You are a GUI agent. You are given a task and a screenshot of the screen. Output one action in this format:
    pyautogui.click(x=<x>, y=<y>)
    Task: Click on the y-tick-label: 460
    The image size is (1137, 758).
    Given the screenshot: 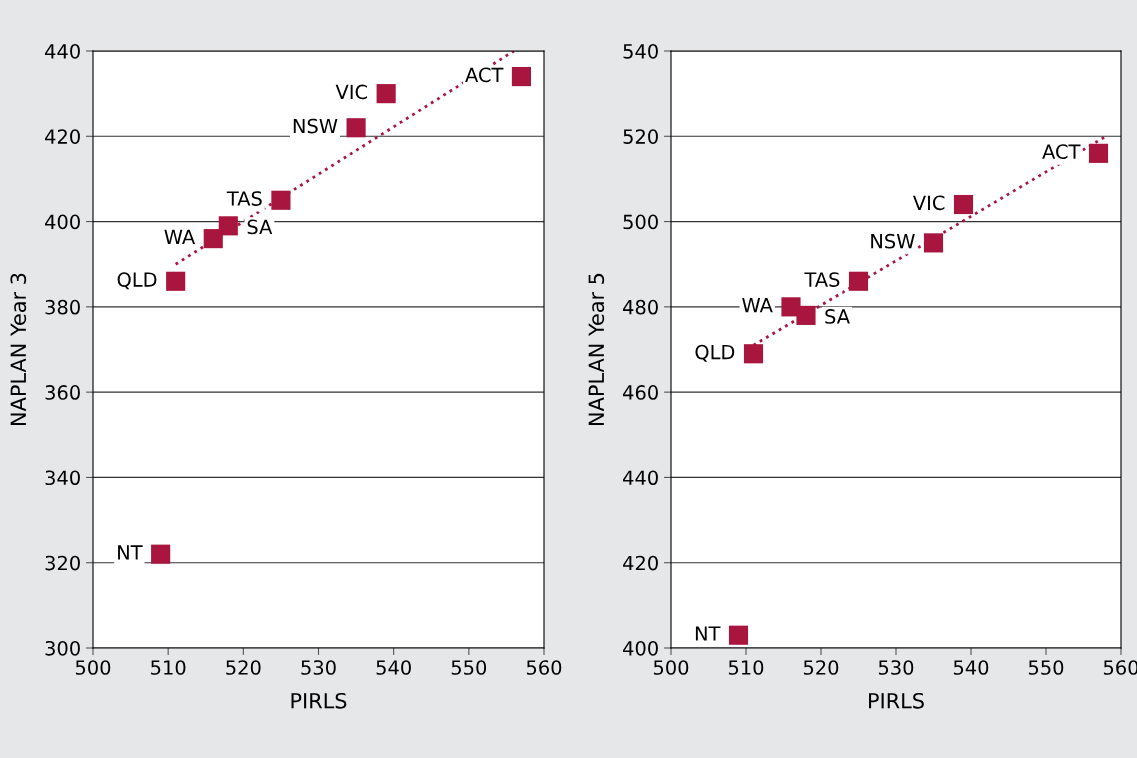 What is the action you would take?
    pyautogui.click(x=640, y=392)
    